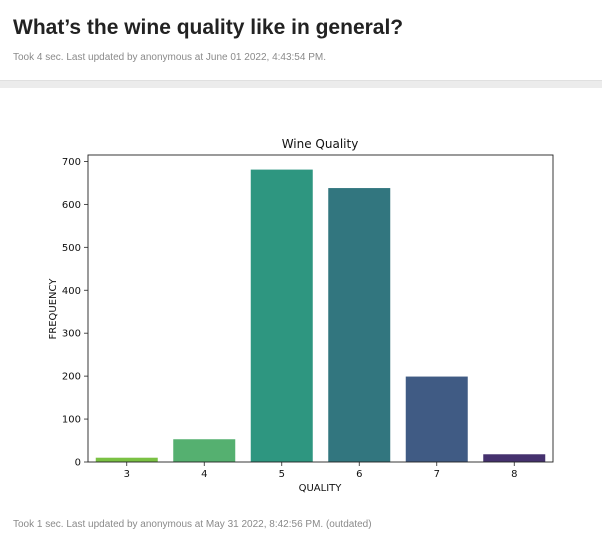 Image resolution: width=602 pixels, height=541 pixels. Describe the element at coordinates (71, 162) in the screenshot. I see `y-tick-label: 700` at that location.